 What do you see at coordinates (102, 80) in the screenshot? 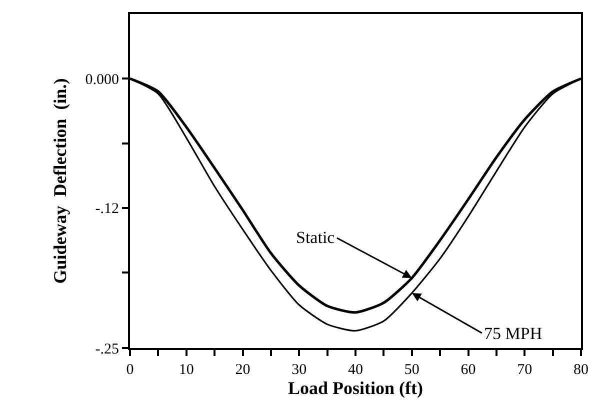
I see `y-tick-label: 0.000` at bounding box center [102, 80].